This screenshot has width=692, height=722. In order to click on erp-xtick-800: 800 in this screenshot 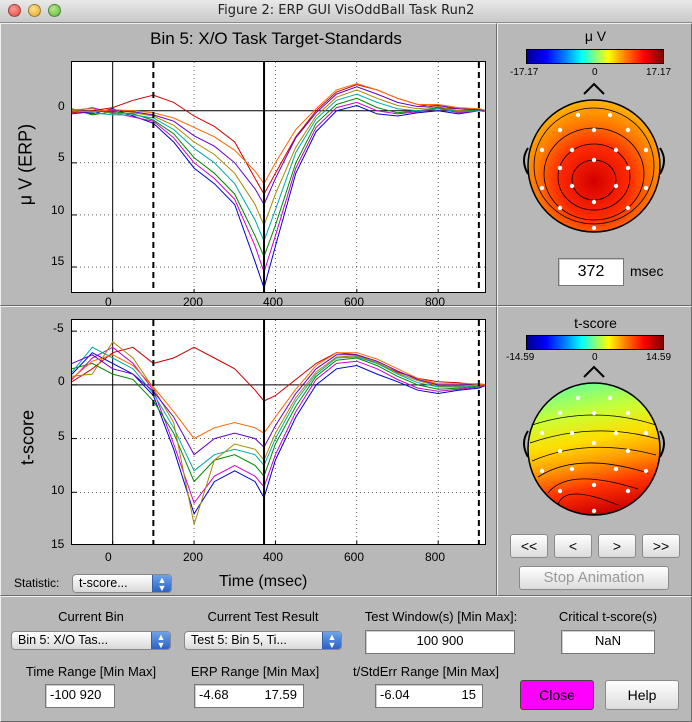, I will do `click(435, 302)`.